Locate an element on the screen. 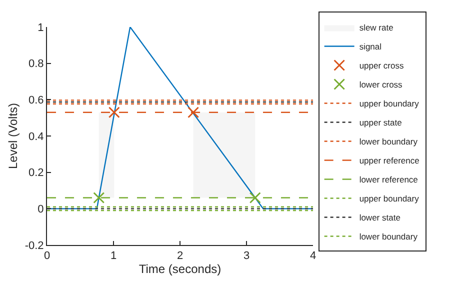  legend-label: lower reference is located at coordinates (388, 179).